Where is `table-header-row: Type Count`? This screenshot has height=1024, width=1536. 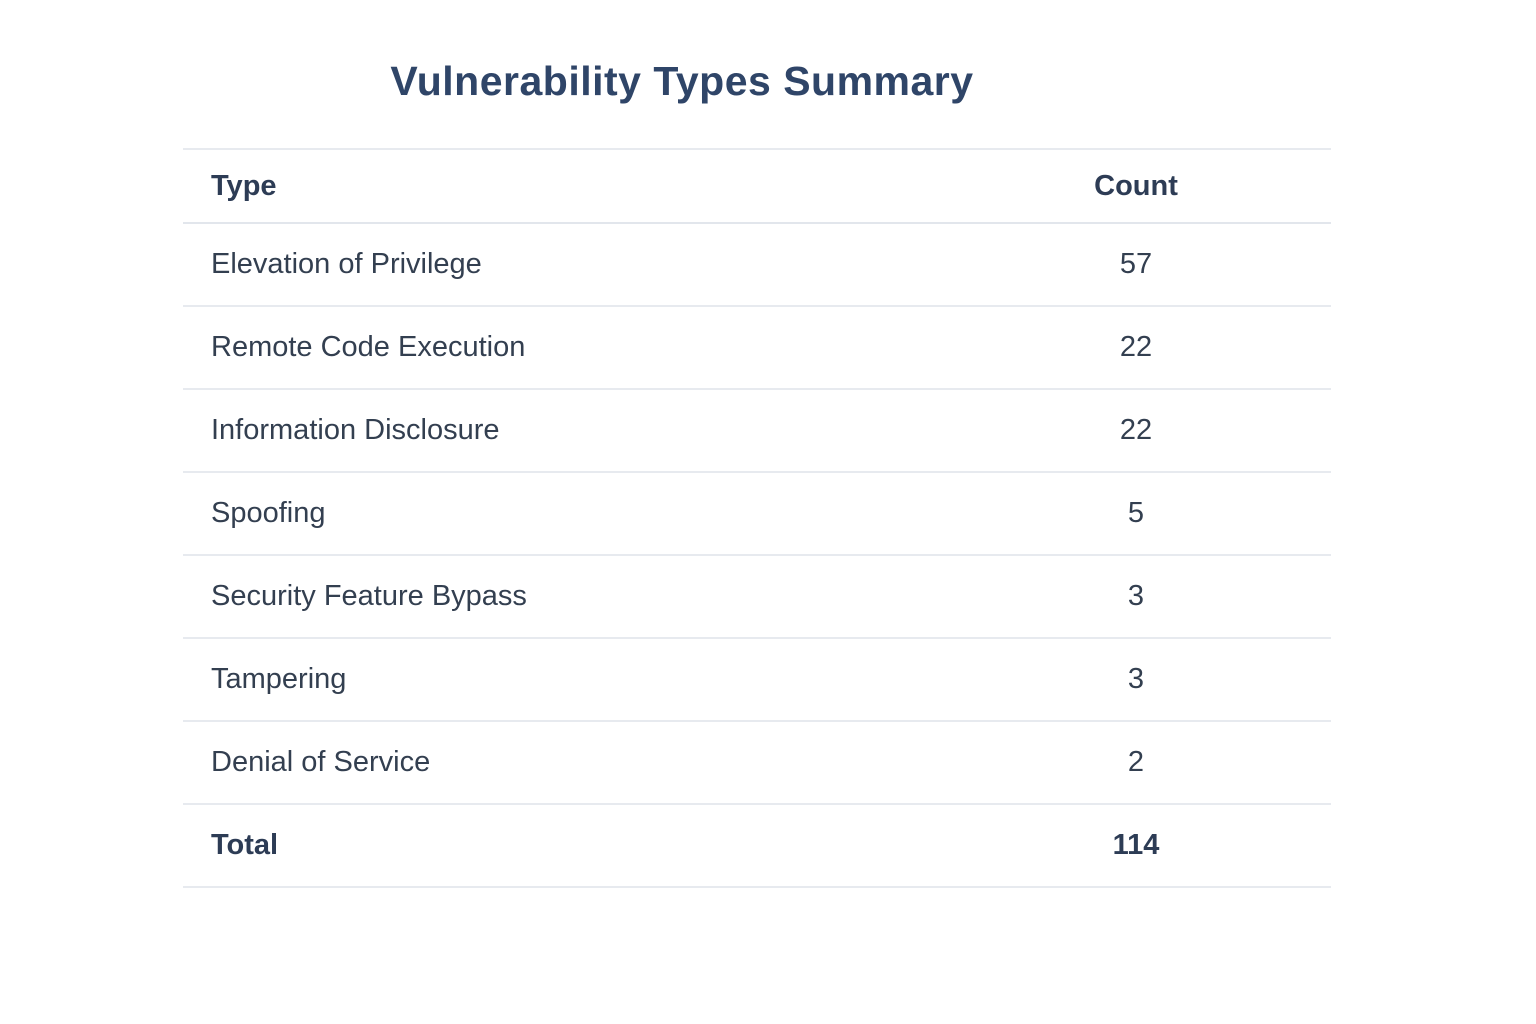 table-header-row: Type Count is located at coordinates (757, 187).